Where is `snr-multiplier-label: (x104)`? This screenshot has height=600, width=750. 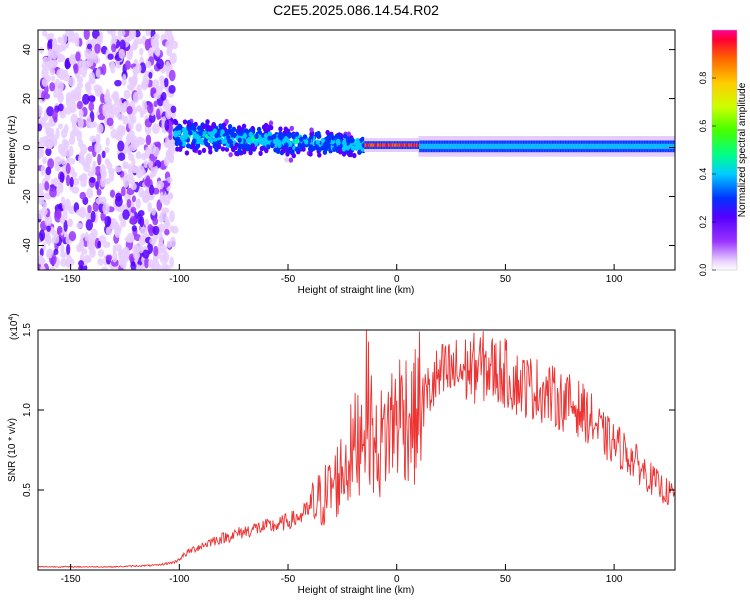 snr-multiplier-label: (x104) is located at coordinates (14, 326).